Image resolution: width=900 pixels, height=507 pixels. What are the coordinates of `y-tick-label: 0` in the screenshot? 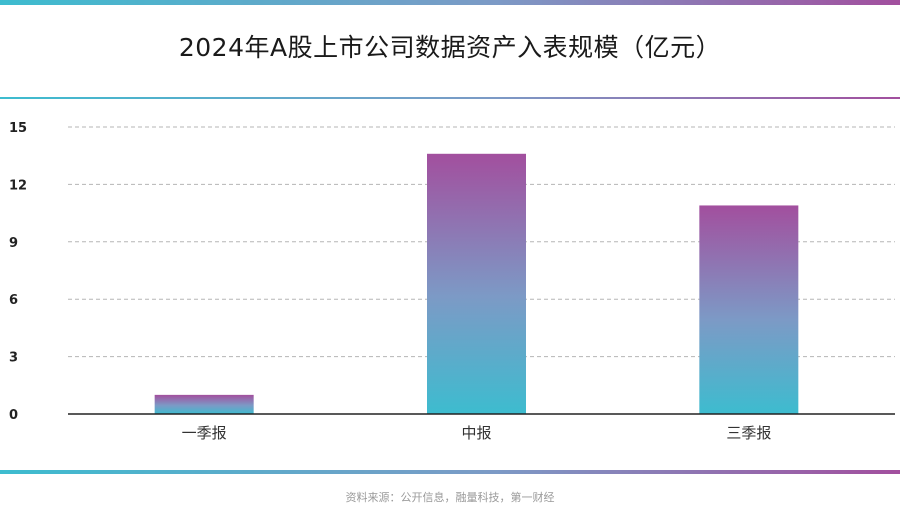 It's located at (13, 415).